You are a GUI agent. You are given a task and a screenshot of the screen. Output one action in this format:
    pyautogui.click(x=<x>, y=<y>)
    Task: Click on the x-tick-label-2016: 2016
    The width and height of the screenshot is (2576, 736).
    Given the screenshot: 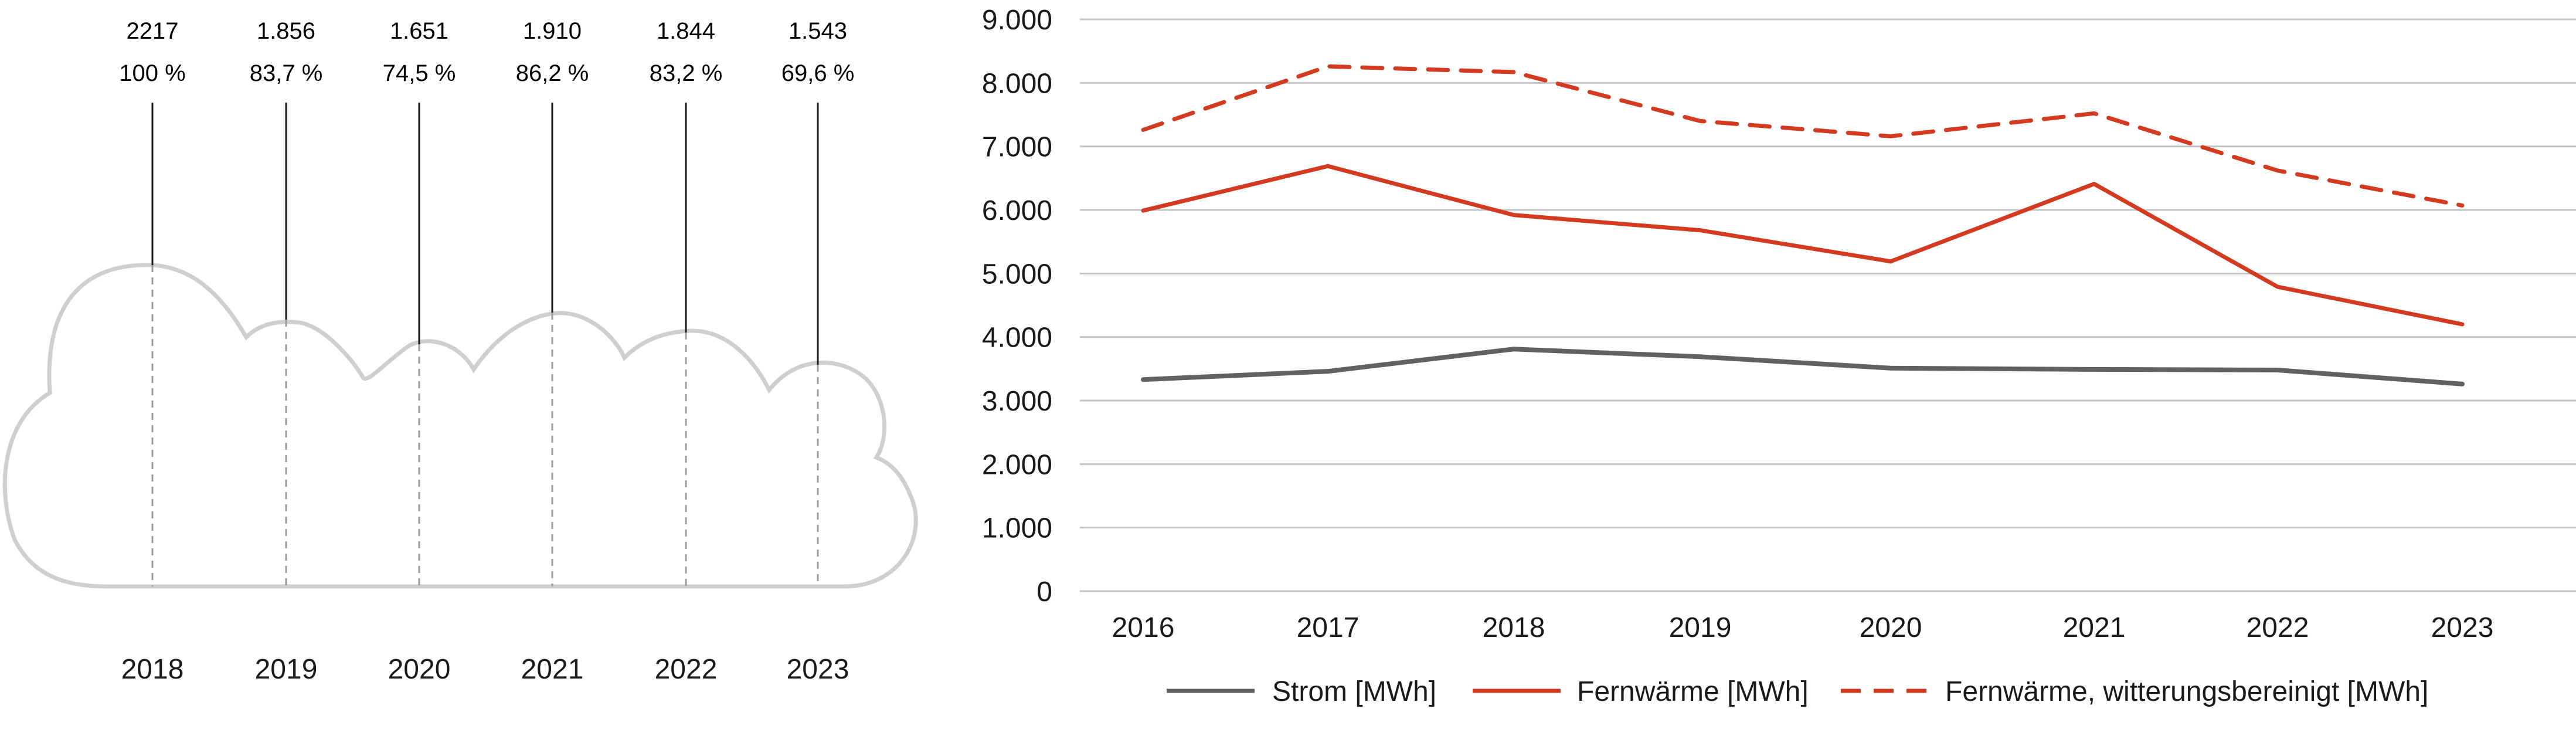 What is the action you would take?
    pyautogui.click(x=1143, y=627)
    